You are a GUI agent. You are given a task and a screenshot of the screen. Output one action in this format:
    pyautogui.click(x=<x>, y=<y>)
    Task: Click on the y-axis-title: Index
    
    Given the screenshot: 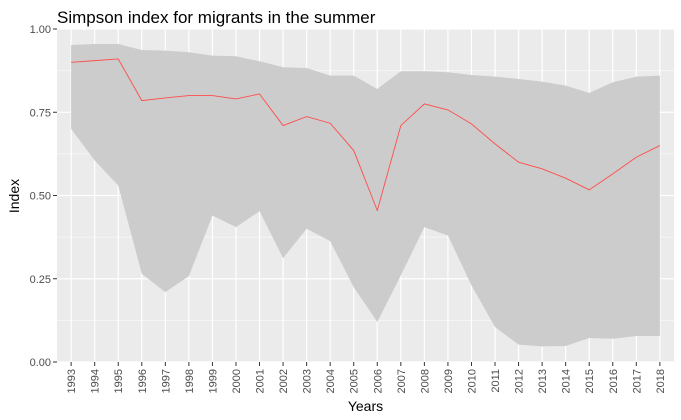 What is the action you would take?
    pyautogui.click(x=14, y=196)
    